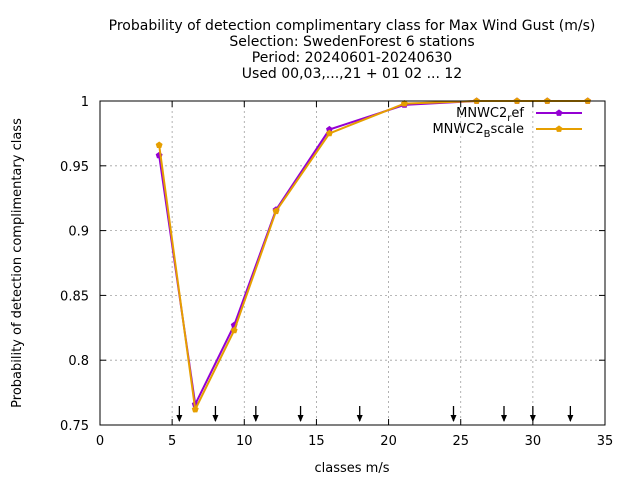 The width and height of the screenshot is (640, 480). I want to click on legend-entry: MNWC2Bscale, so click(507, 131).